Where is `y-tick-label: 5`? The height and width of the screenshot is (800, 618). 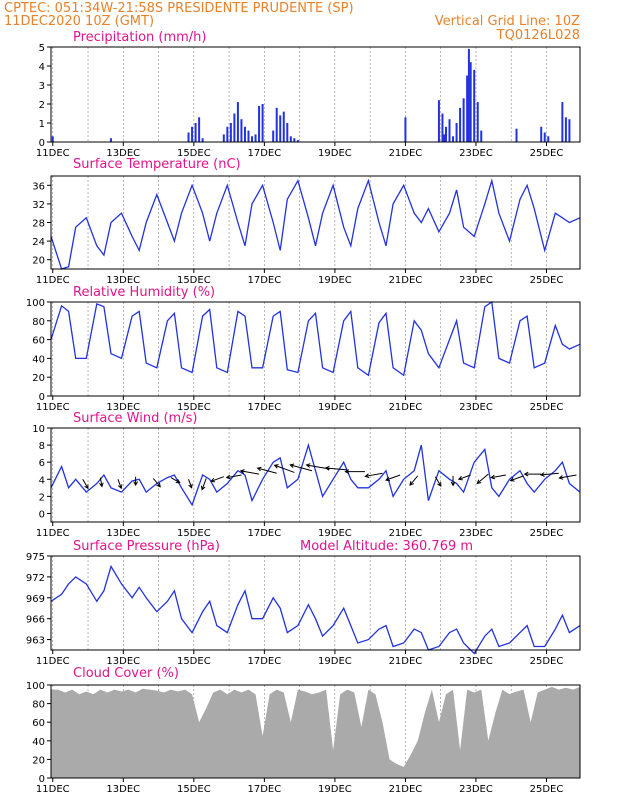 y-tick-label: 5 is located at coordinates (42, 48).